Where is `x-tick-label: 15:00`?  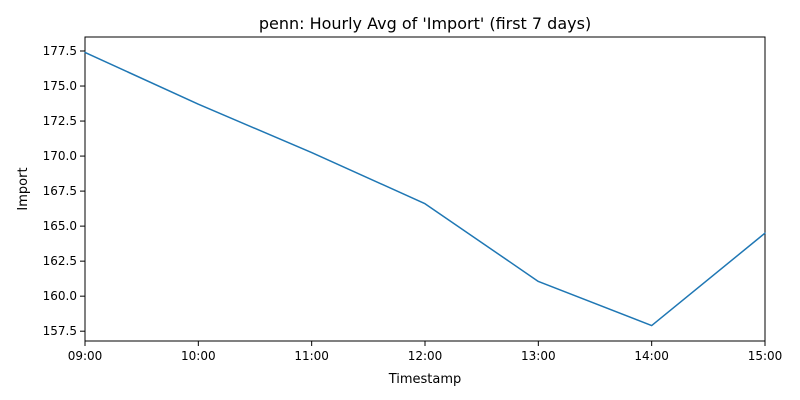
x-tick-label: 15:00 is located at coordinates (765, 356).